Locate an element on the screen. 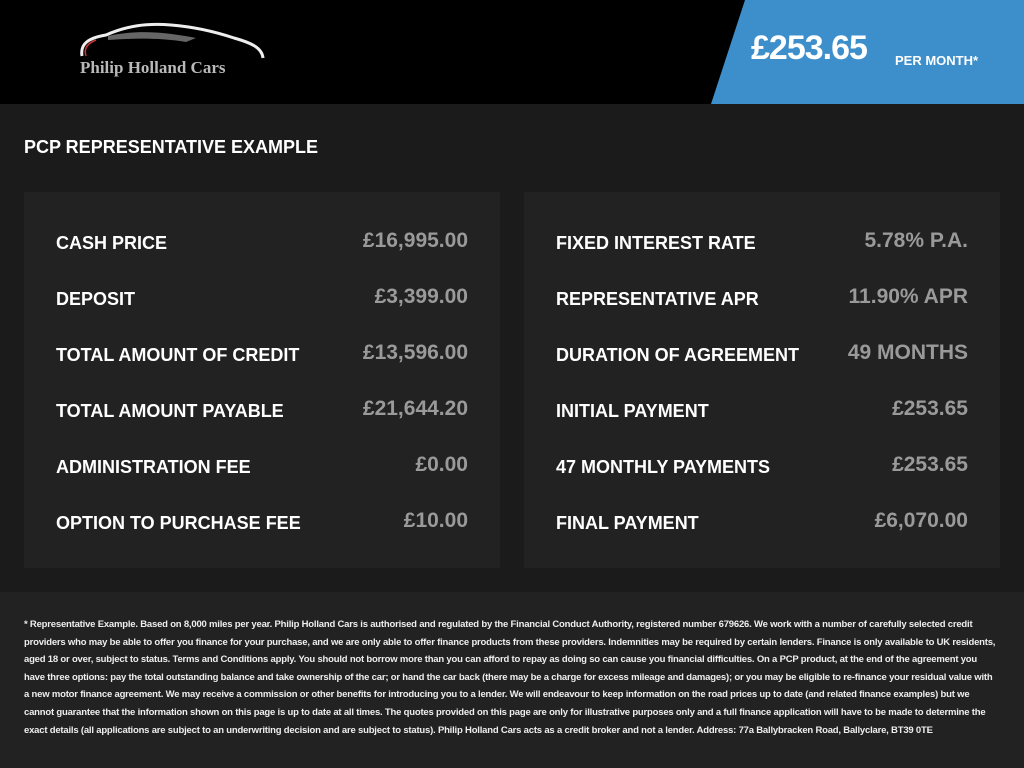  row-value: £13,596.00 is located at coordinates (415, 352).